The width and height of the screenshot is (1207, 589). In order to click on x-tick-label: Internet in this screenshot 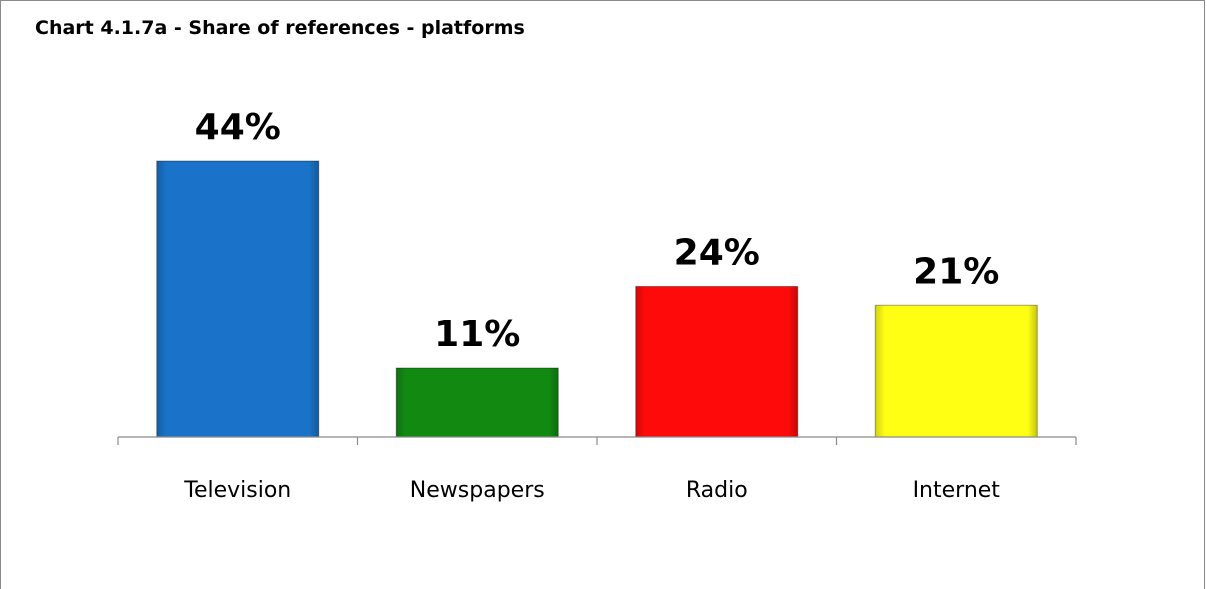, I will do `click(957, 490)`.